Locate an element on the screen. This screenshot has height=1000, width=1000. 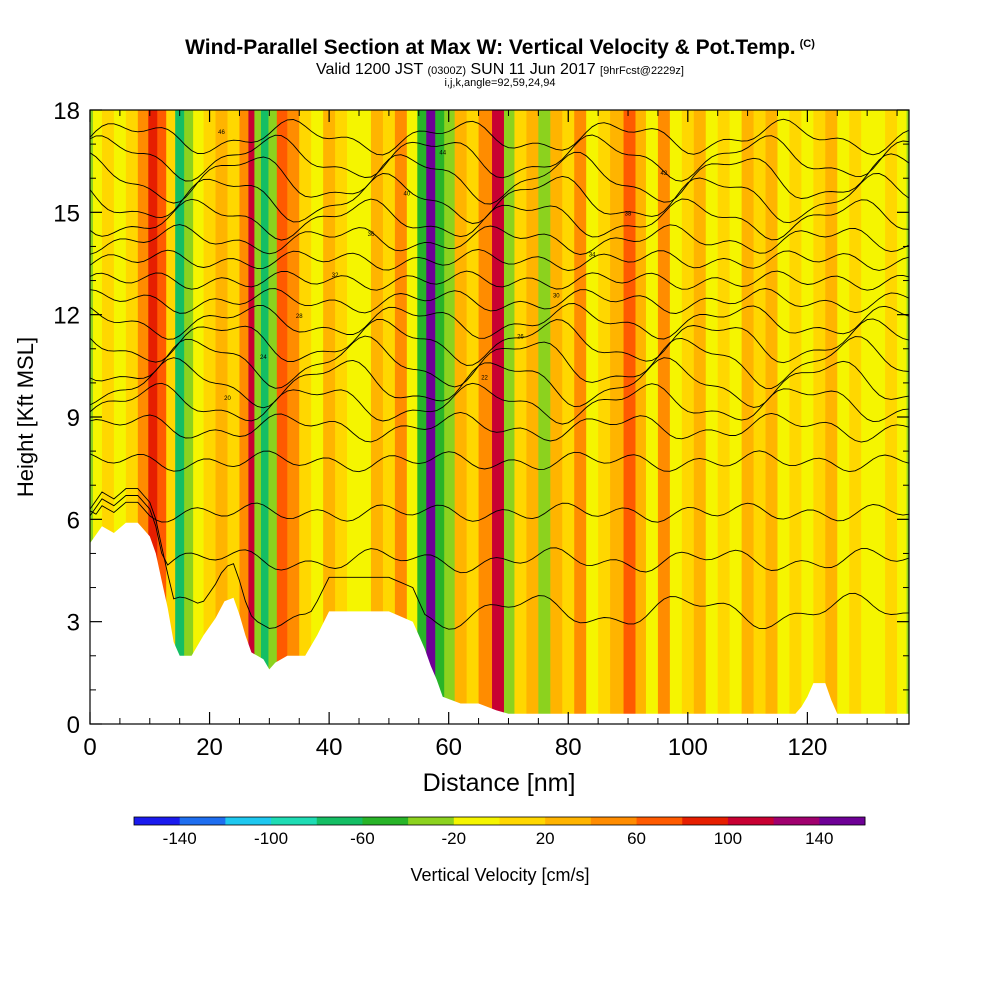
colorbar-tick-label: -20 is located at coordinates (454, 838).